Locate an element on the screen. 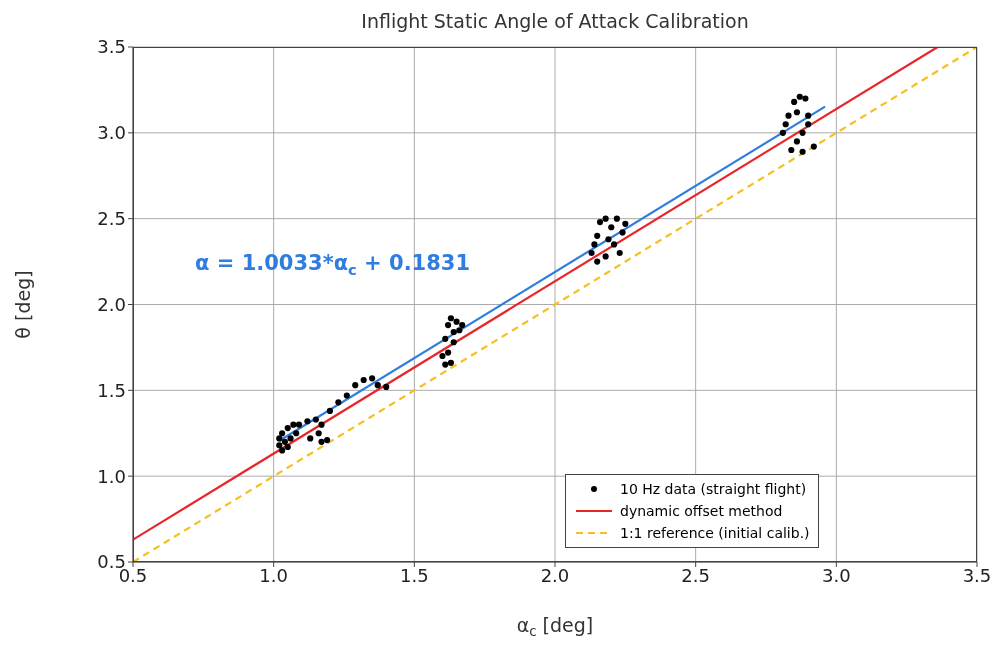 This screenshot has height=648, width=1006. y-axis-title: θ [deg] is located at coordinates (23, 304).